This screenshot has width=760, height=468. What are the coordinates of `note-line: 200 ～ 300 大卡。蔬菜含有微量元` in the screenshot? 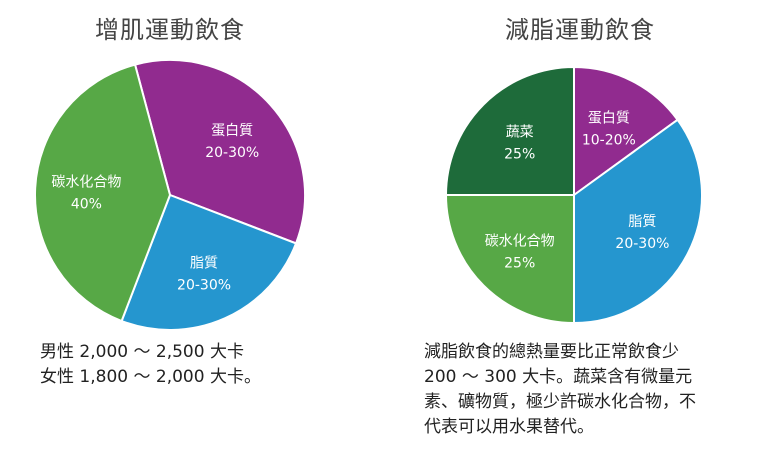 It's located at (558, 377).